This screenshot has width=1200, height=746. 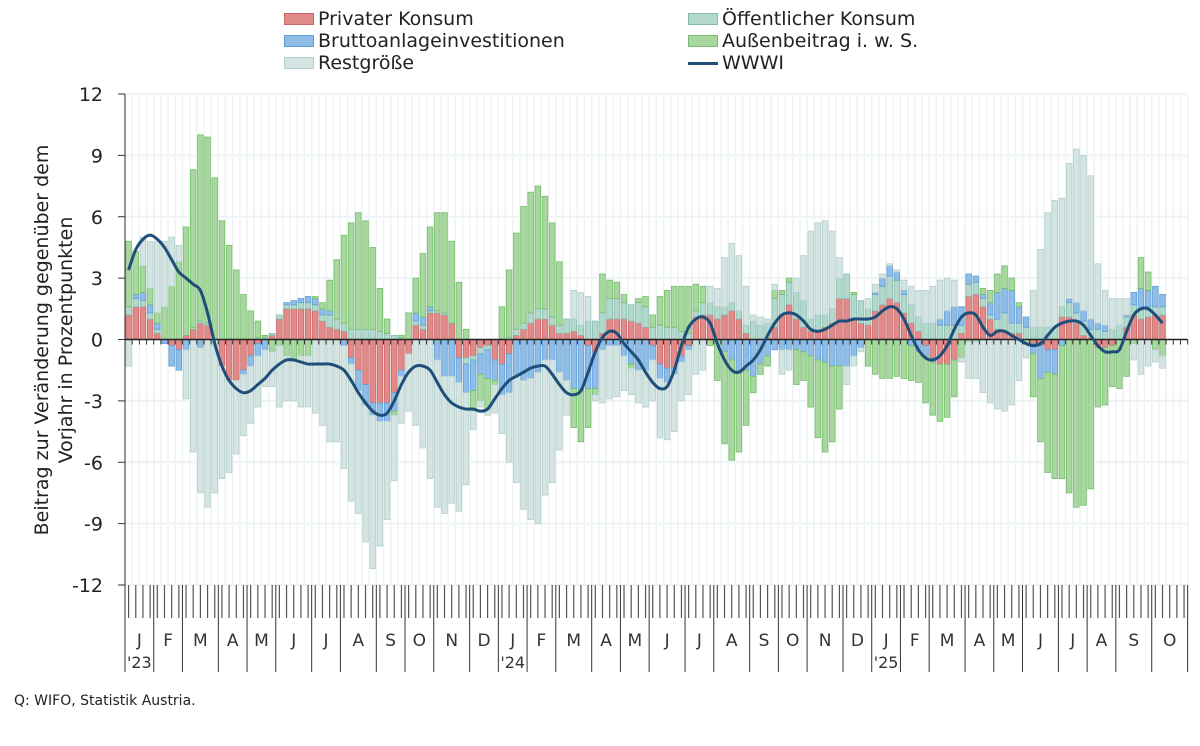 I want to click on x-month-label: J, so click(x=512, y=641).